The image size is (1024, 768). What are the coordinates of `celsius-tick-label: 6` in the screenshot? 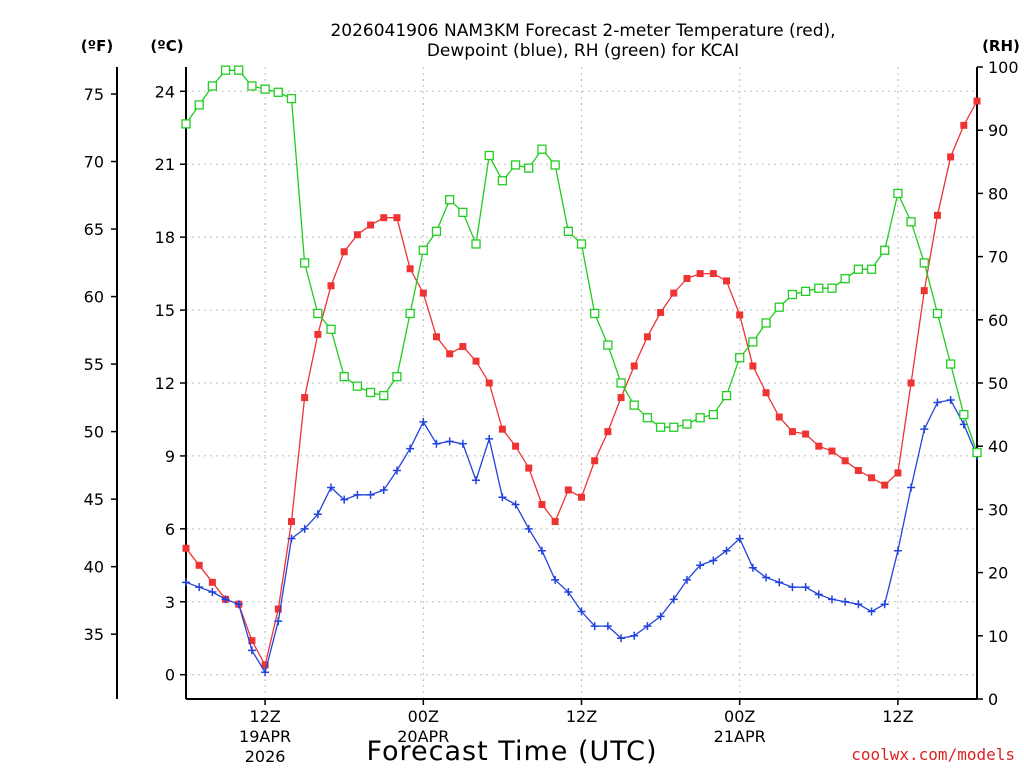 It's located at (170, 529).